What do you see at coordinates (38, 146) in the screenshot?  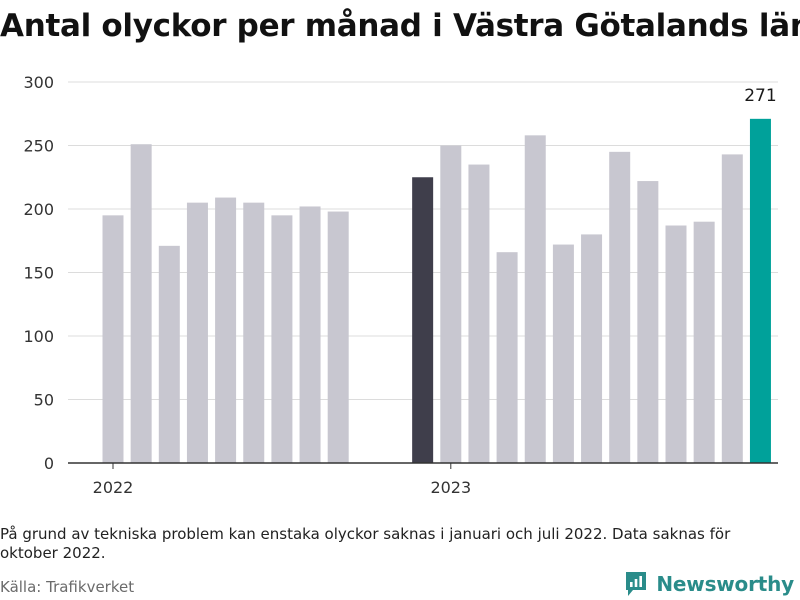 I see `y-tick-label: 250` at bounding box center [38, 146].